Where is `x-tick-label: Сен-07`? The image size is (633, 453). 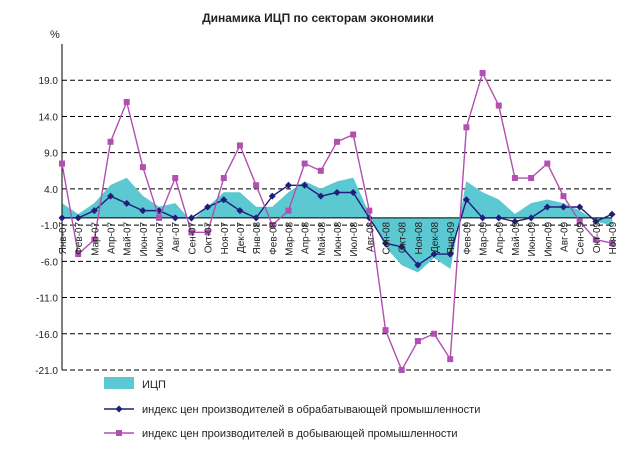
x-tick-label: Сен-07 is located at coordinates (192, 237).